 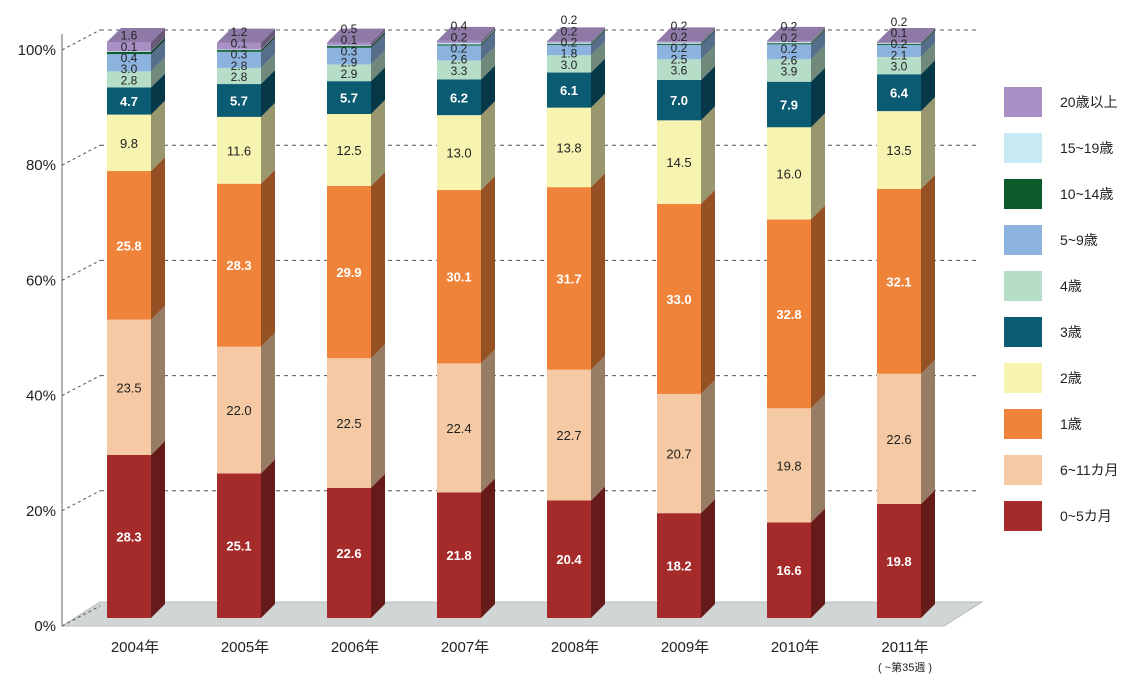 I want to click on legend-label: 15~19歳, so click(x=1087, y=148).